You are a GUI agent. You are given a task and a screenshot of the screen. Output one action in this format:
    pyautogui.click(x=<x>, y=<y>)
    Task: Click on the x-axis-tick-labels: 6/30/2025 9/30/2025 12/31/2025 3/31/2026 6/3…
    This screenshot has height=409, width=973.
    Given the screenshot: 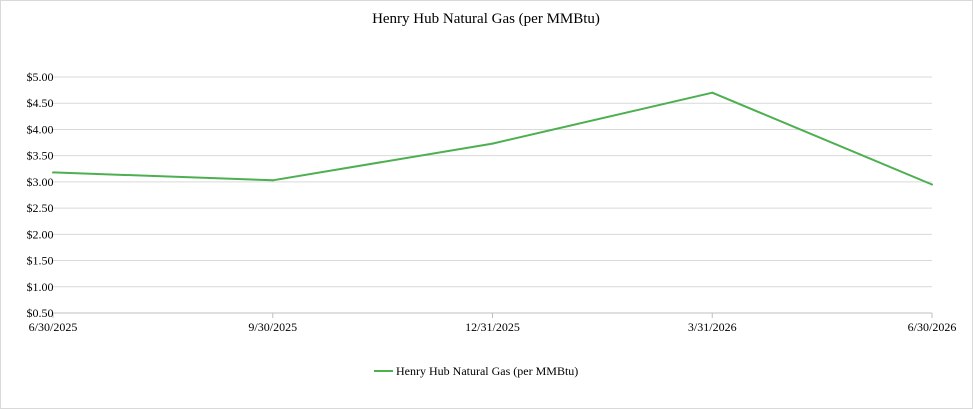 What is the action you would take?
    pyautogui.click(x=493, y=327)
    